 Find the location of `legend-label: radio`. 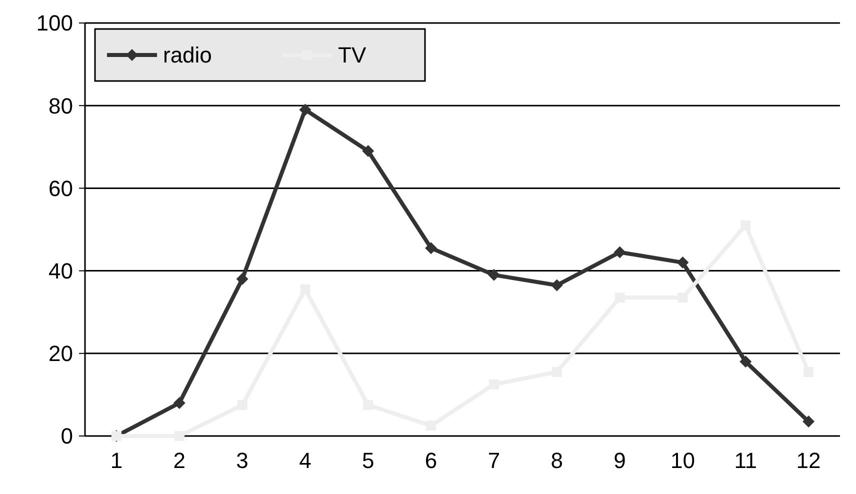

legend-label: radio is located at coordinates (187, 55).